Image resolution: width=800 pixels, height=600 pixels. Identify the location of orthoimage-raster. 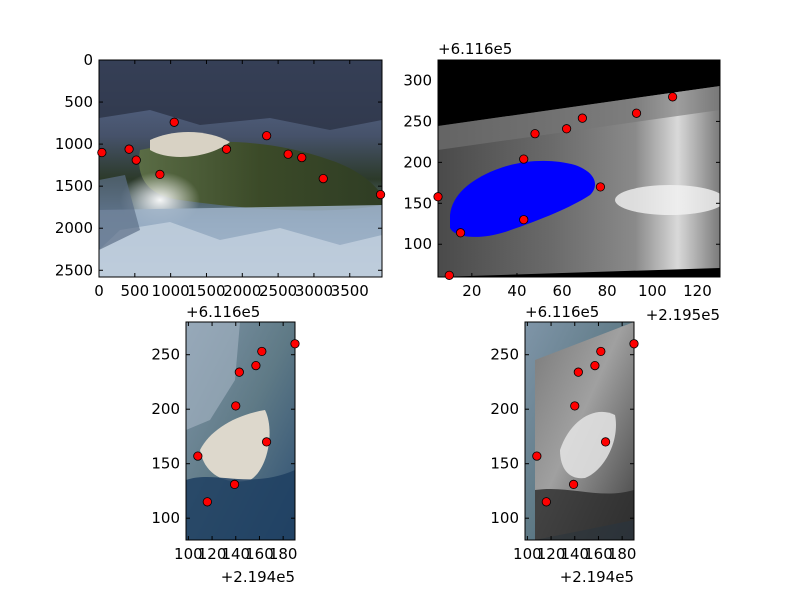
(581, 168).